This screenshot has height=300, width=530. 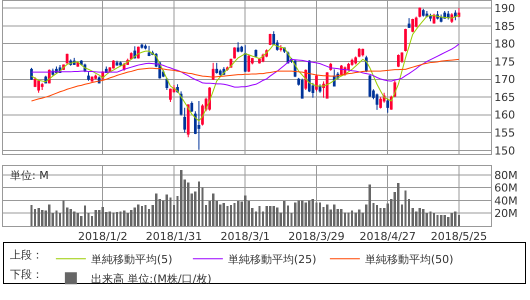 What do you see at coordinates (409, 259) in the screenshot?
I see `legend-label: 単純移動平均(50)` at bounding box center [409, 259].